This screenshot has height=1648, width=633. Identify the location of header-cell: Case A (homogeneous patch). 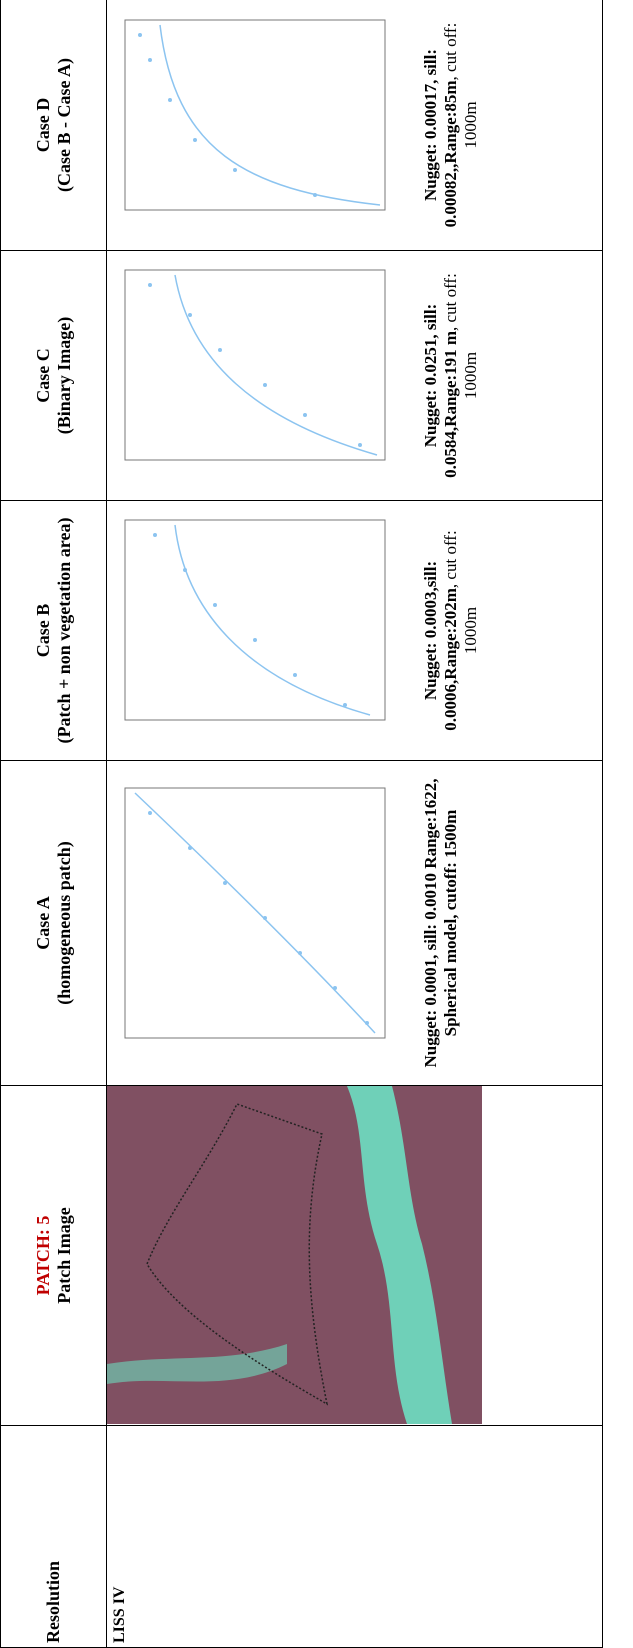
(53, 923).